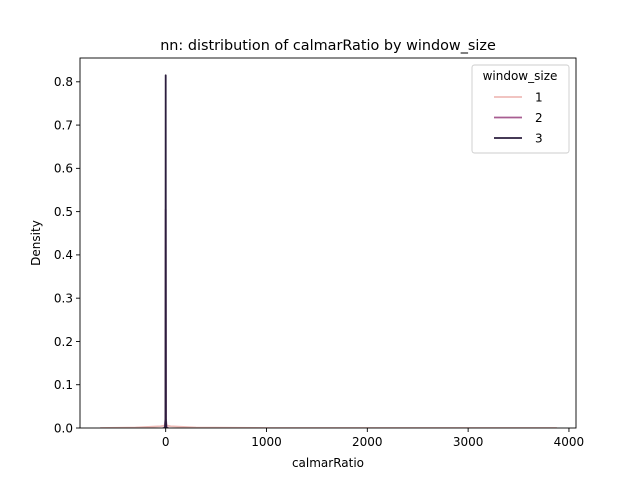  Describe the element at coordinates (539, 138) in the screenshot. I see `legend-label-3: 3` at that location.